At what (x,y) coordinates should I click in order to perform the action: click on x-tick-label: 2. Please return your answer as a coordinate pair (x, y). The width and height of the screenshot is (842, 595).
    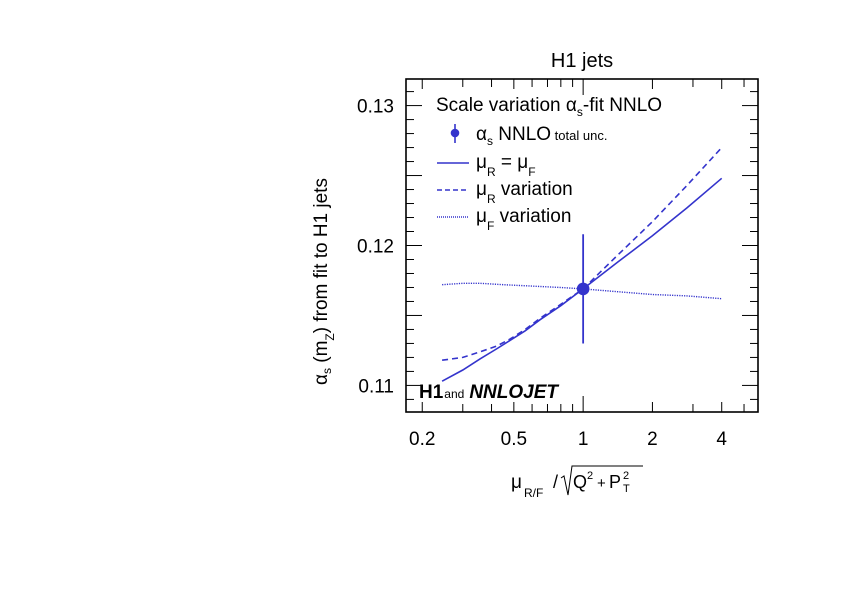
    Looking at the image, I should click on (652, 439).